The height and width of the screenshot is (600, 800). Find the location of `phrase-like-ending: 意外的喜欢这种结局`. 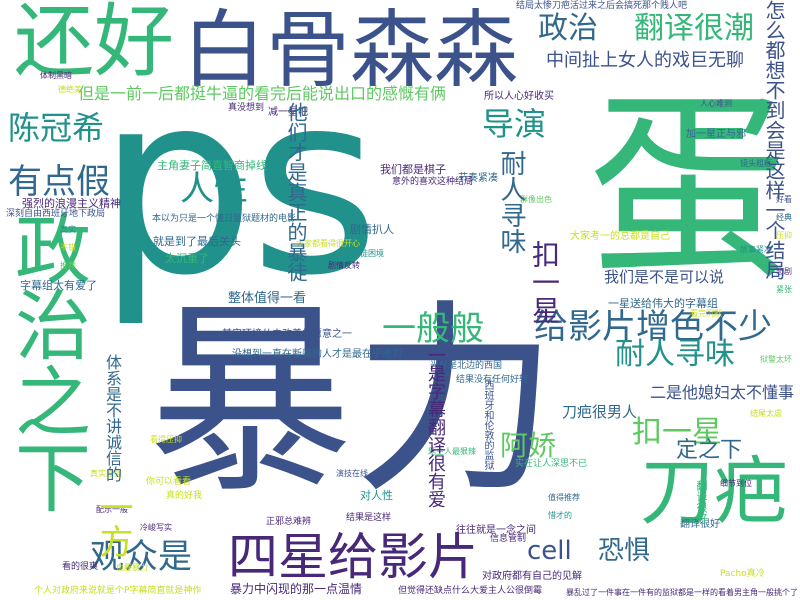

phrase-like-ending: 意外的喜欢这种结局 is located at coordinates (433, 182).